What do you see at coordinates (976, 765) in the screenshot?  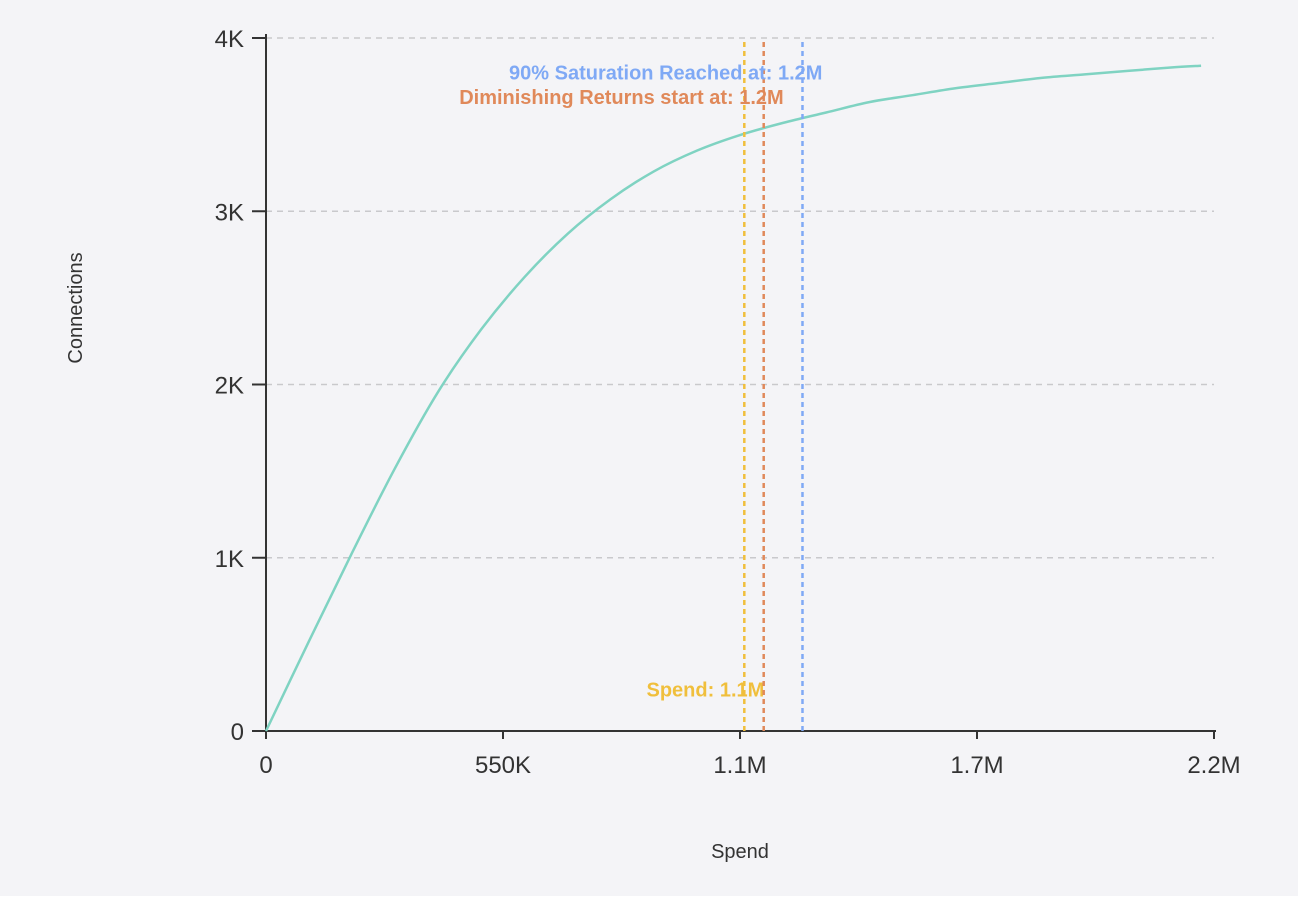 I see `x-tick-label: 1.7M` at bounding box center [976, 765].